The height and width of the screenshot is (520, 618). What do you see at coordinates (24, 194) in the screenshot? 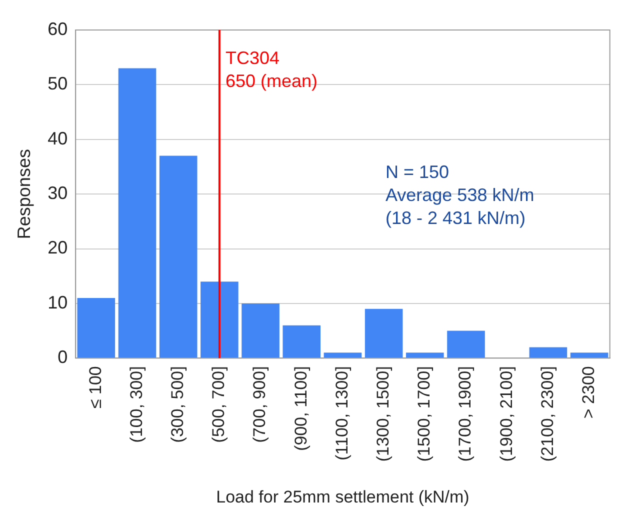
I see `y-axis-title: Responses` at bounding box center [24, 194].